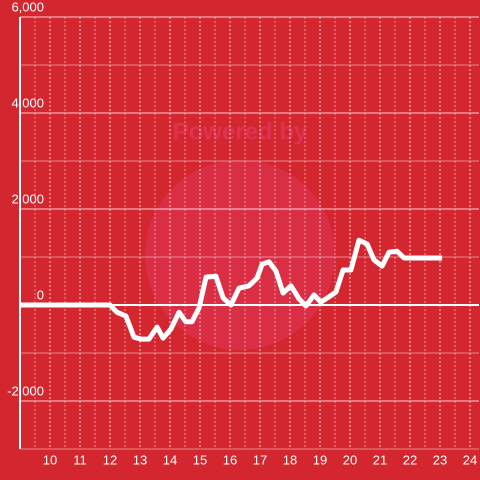 This screenshot has width=480, height=480. I want to click on y-tick-label: 4,000, so click(27, 102).